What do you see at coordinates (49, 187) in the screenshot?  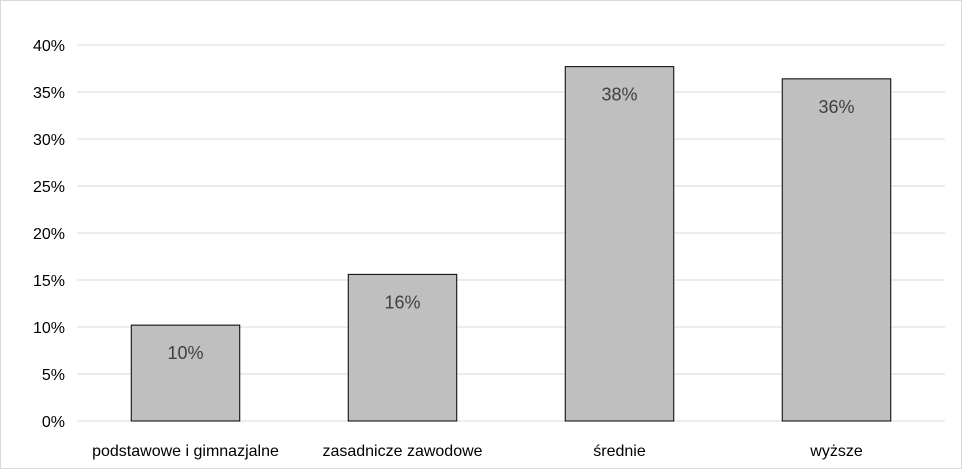 I see `y-tick-label: 25%` at bounding box center [49, 187].